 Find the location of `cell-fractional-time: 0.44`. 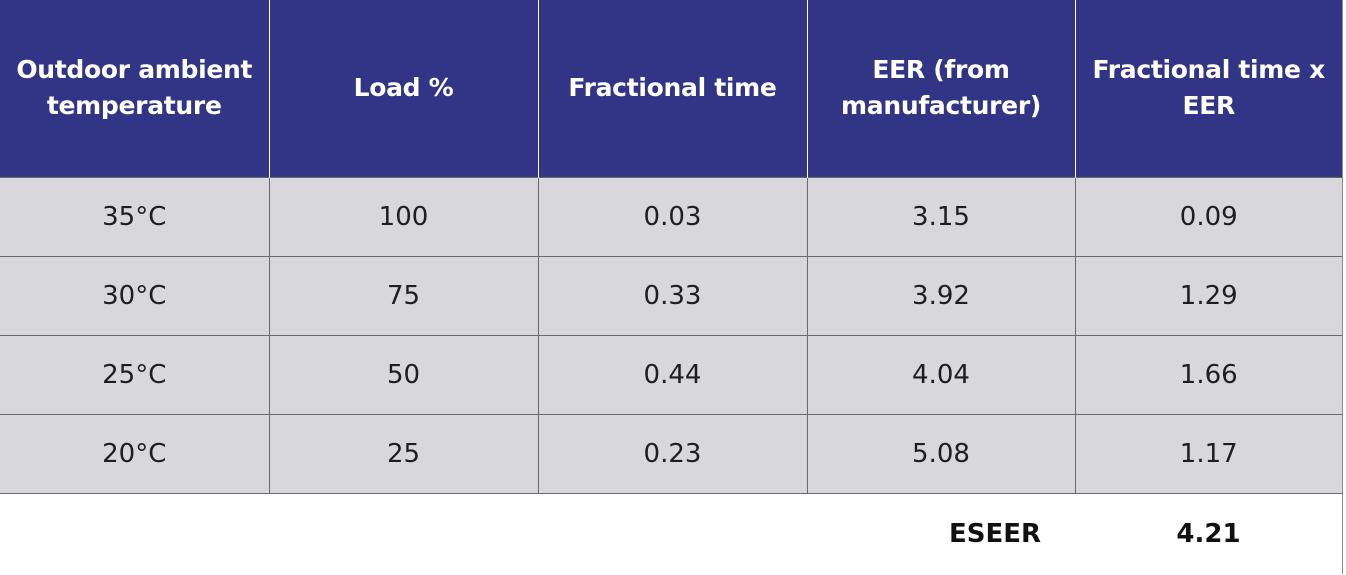

cell-fractional-time: 0.44 is located at coordinates (672, 374).